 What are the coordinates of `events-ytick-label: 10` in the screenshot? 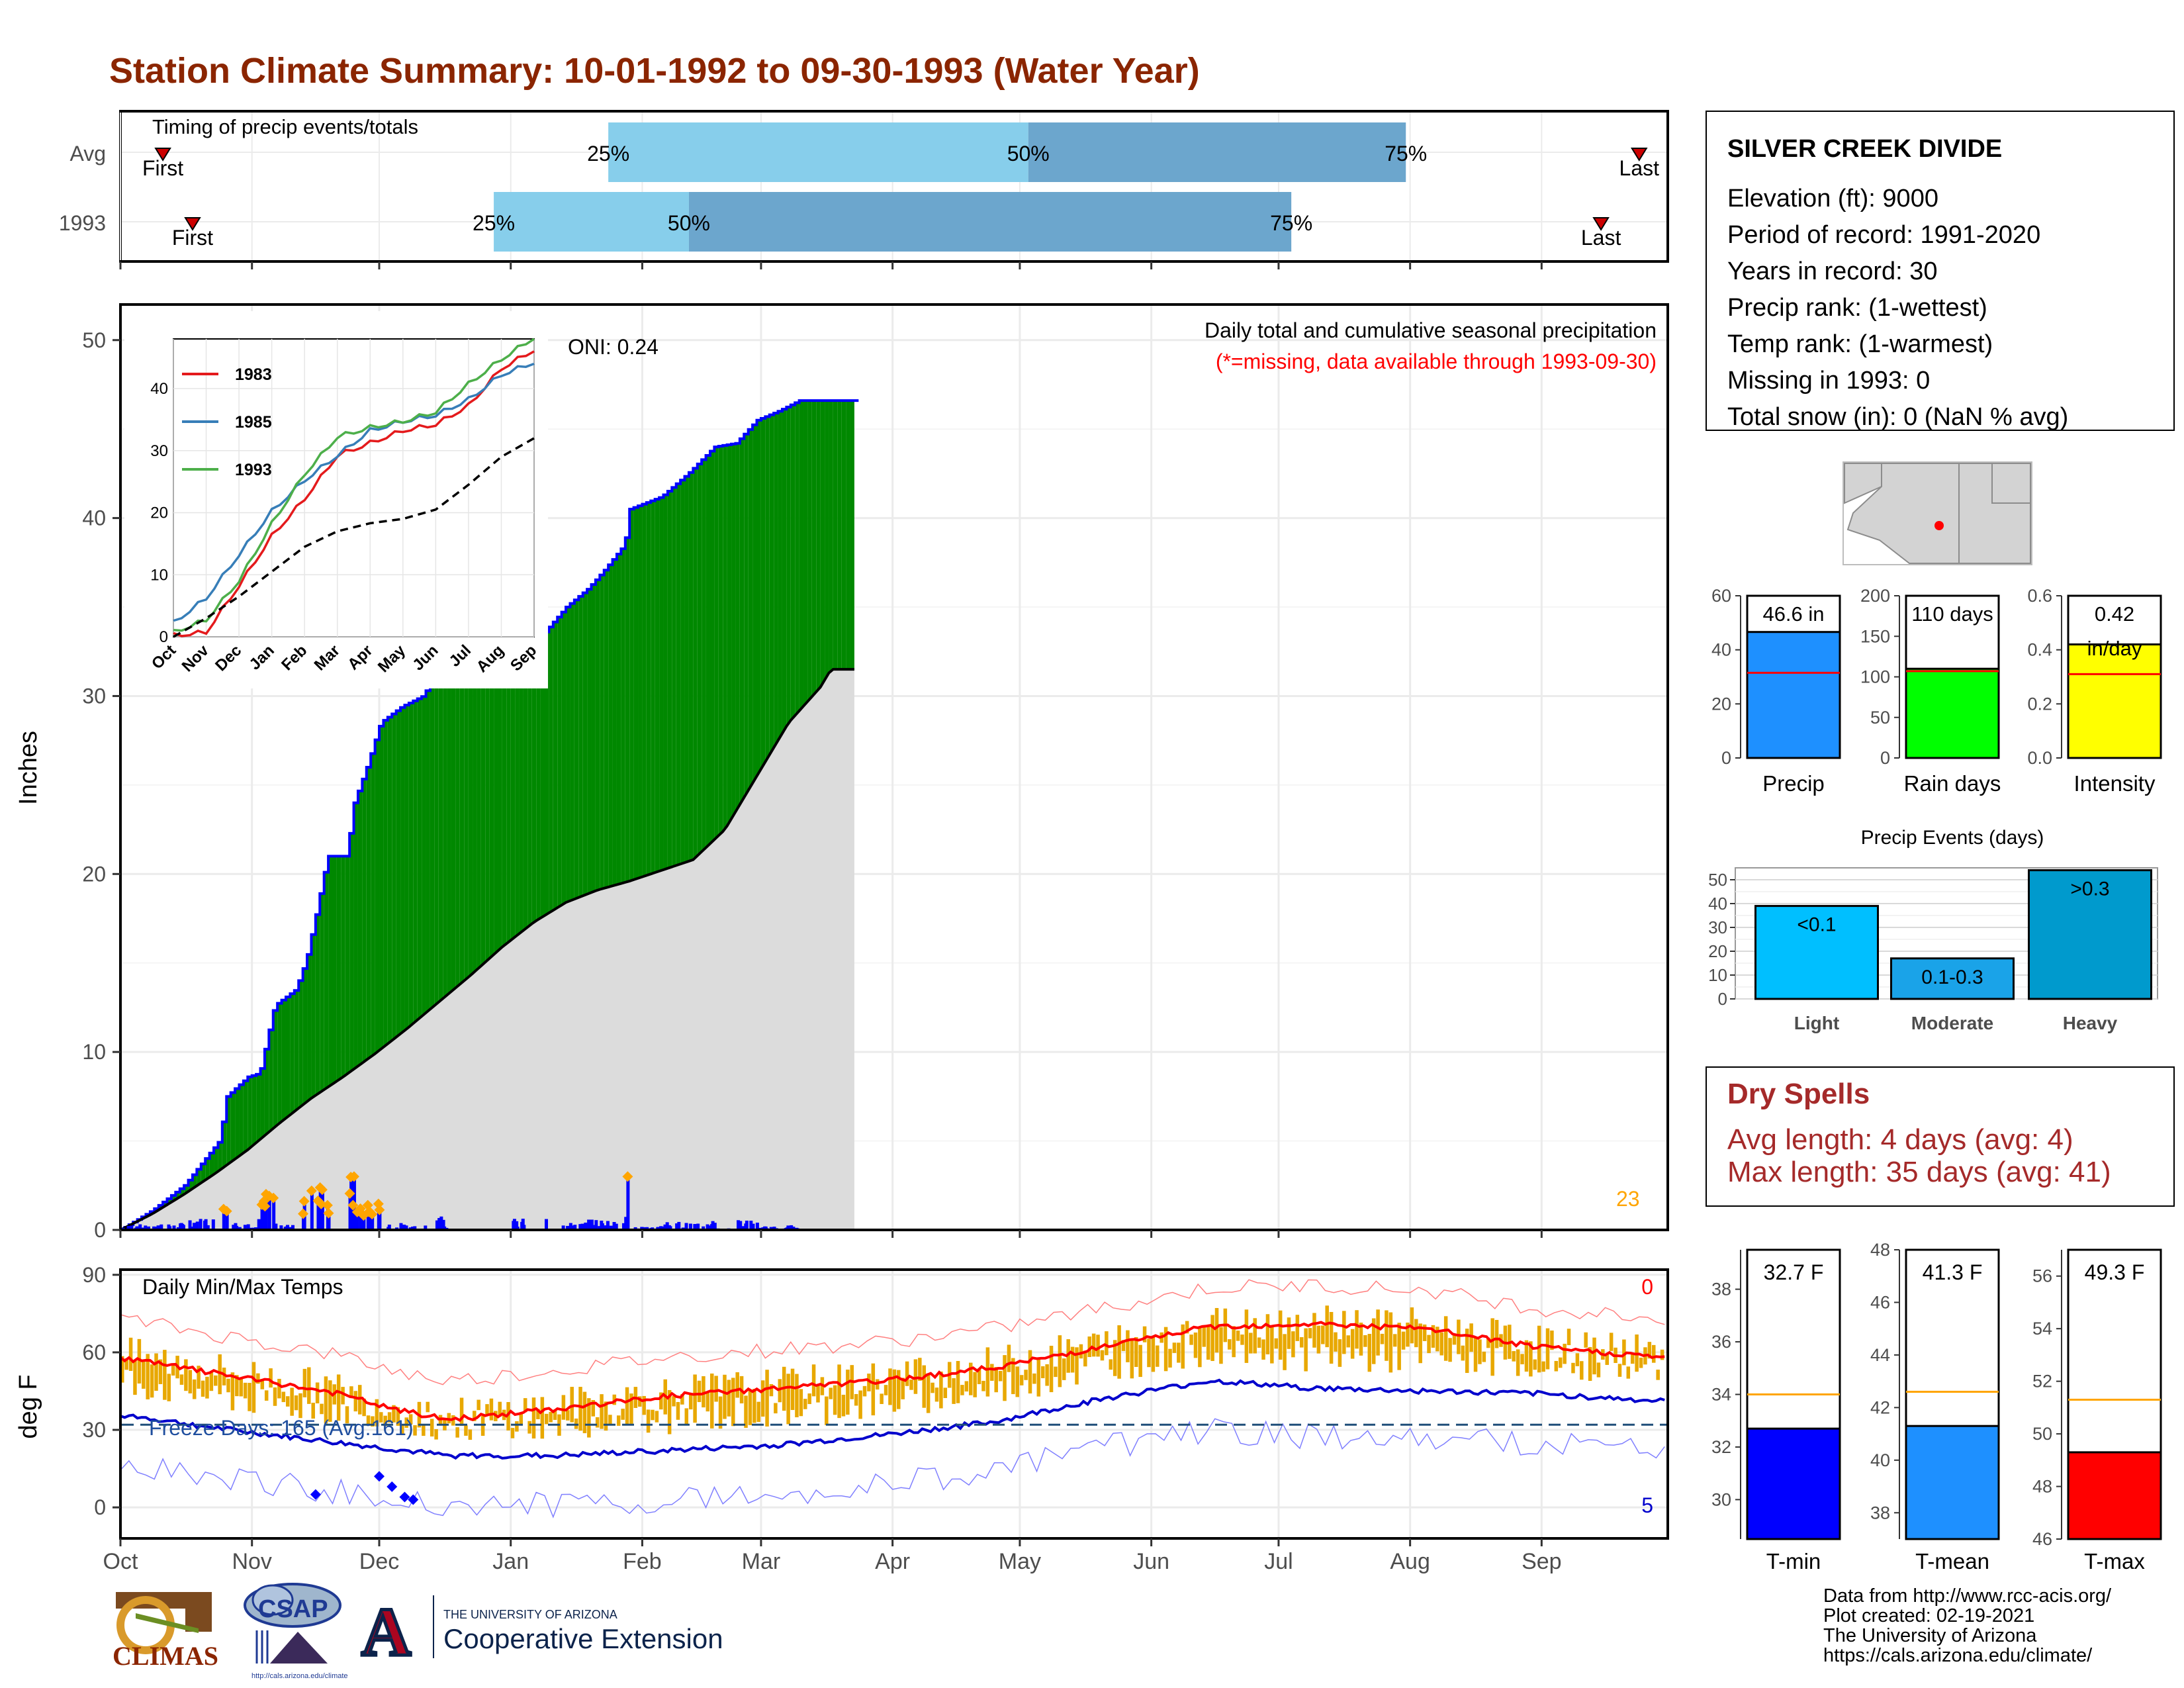 It's located at (1718, 975).